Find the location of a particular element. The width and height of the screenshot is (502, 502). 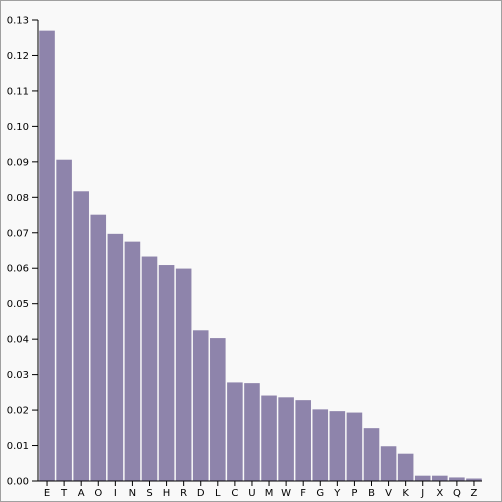

x-tick-label-R: R is located at coordinates (183, 493).